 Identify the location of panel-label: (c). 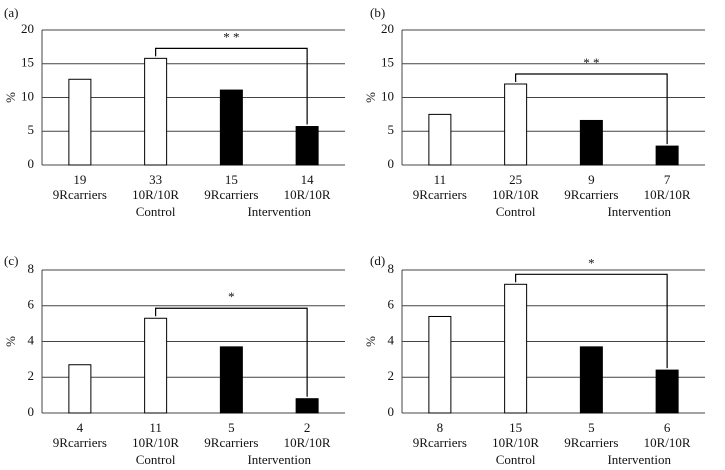
(11, 260).